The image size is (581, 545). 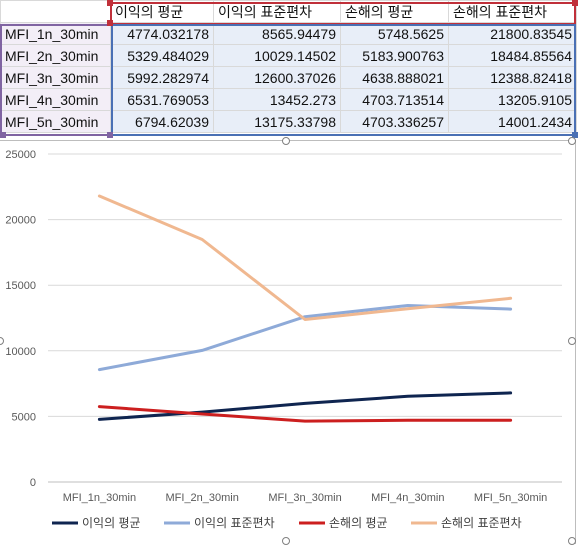 What do you see at coordinates (202, 498) in the screenshot?
I see `x-tick-label: MFI_2n_30min` at bounding box center [202, 498].